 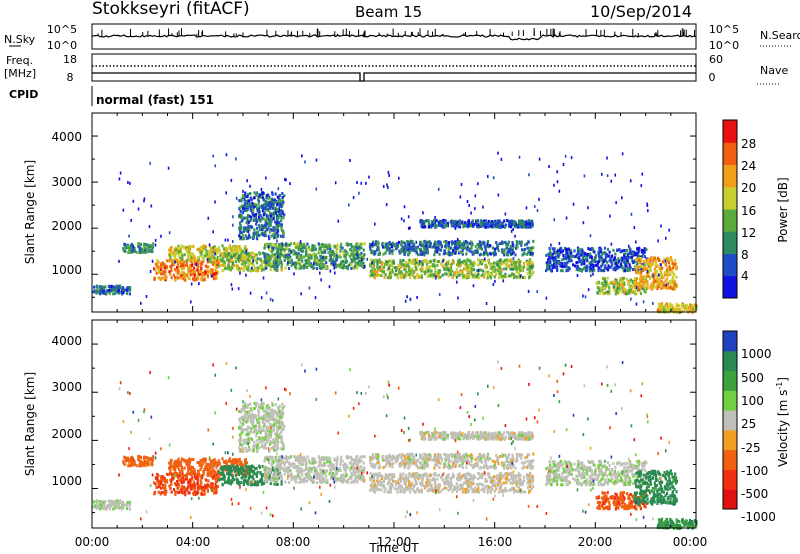 I want to click on power-cbar-tick-16: 16, so click(x=748, y=211).